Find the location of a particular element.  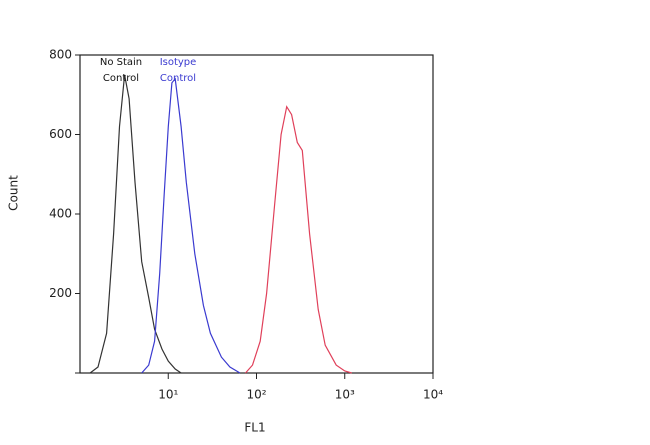

y-tick-label: 200 is located at coordinates (60, 293).